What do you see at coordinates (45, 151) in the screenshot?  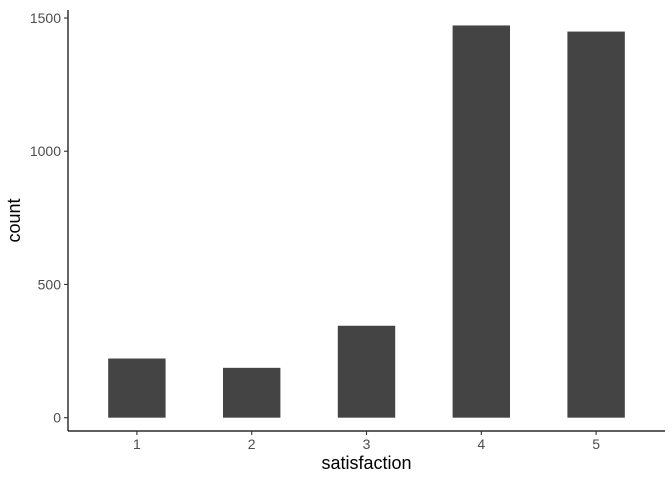 I see `y-tick-label: 1000` at bounding box center [45, 151].